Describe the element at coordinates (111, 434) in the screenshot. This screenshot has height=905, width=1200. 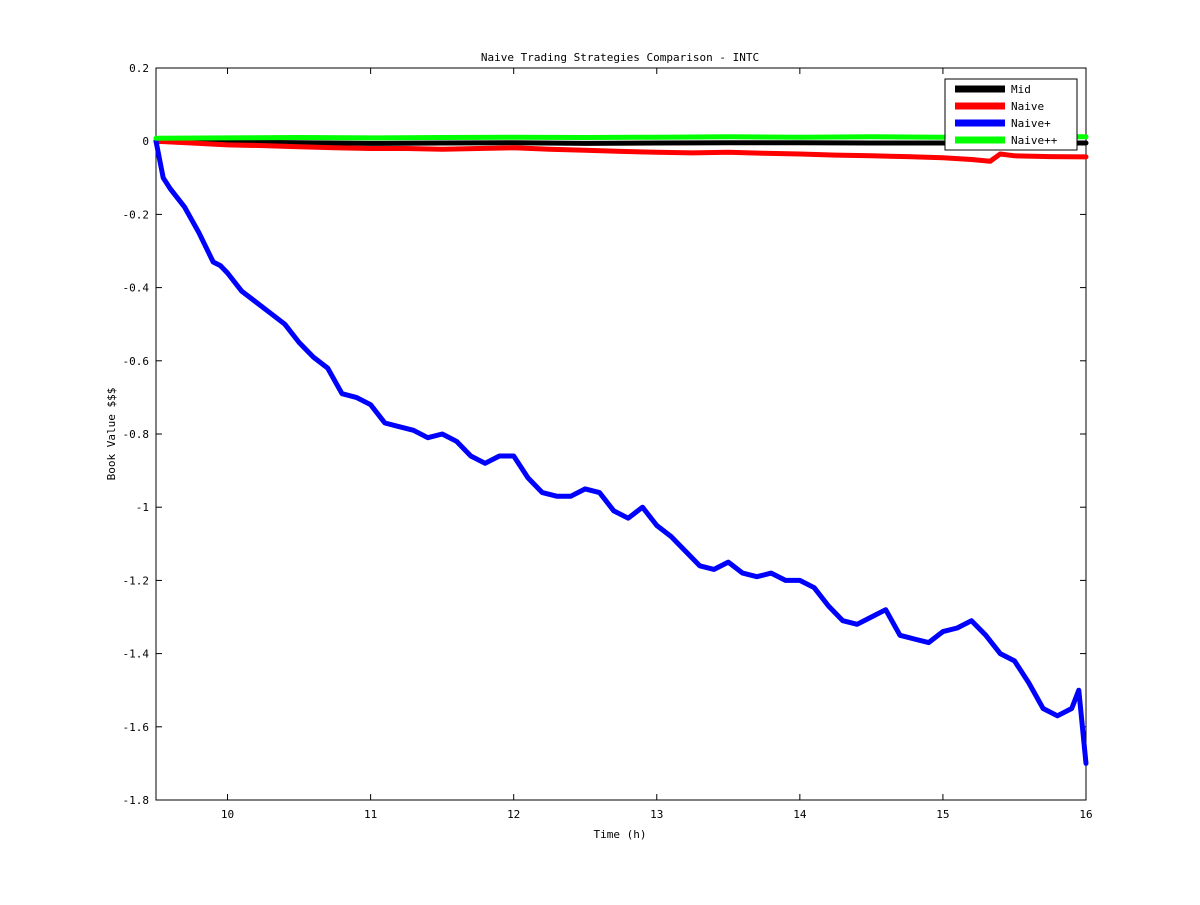
I see `y-axis-label: Book Value $$$` at that location.